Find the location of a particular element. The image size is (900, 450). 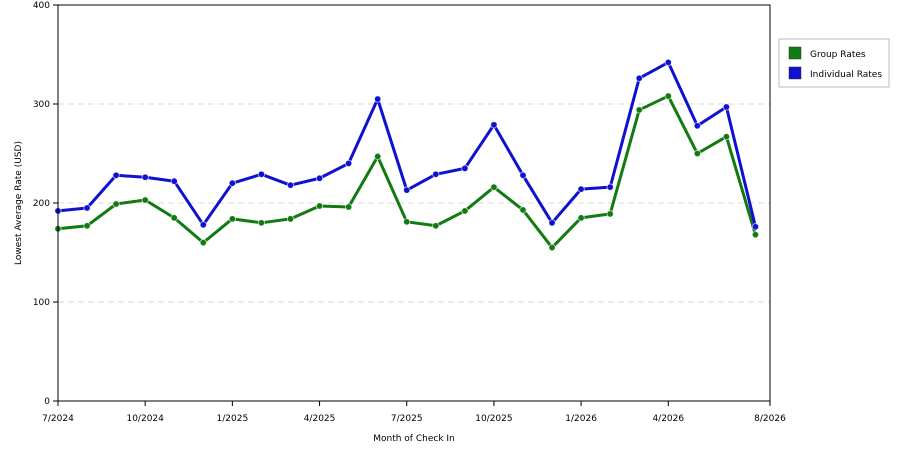

x-tick-label: 7/2024 is located at coordinates (58, 419).